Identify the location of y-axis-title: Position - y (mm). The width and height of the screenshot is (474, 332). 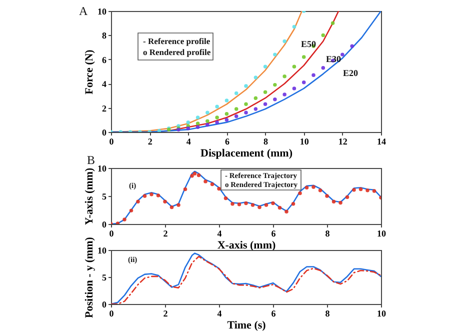
(90, 277).